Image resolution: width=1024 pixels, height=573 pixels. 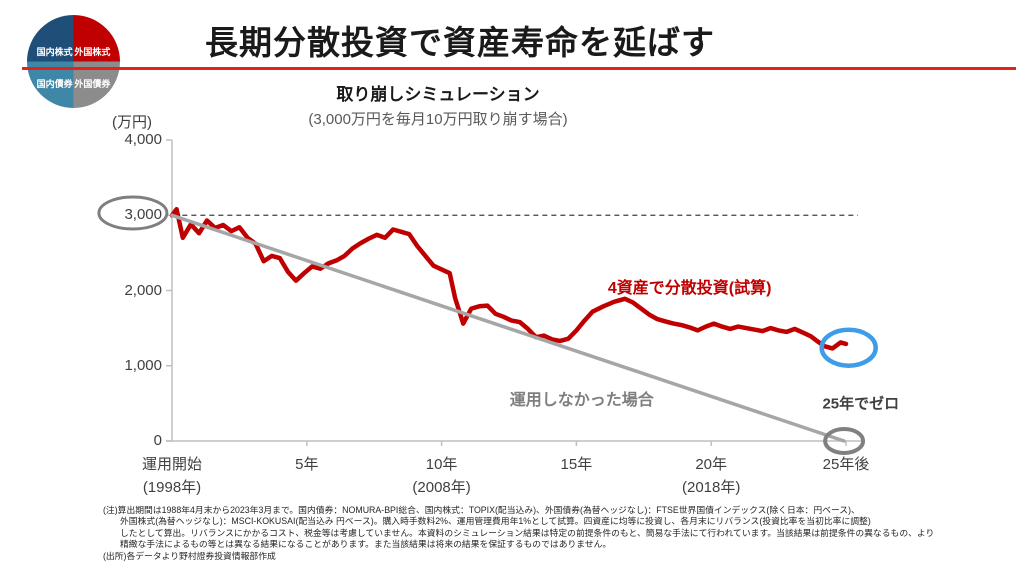 What do you see at coordinates (73, 61) in the screenshot?
I see `asset-pie-logo: 国内株式 外国株式 国内債券 外国債券` at bounding box center [73, 61].